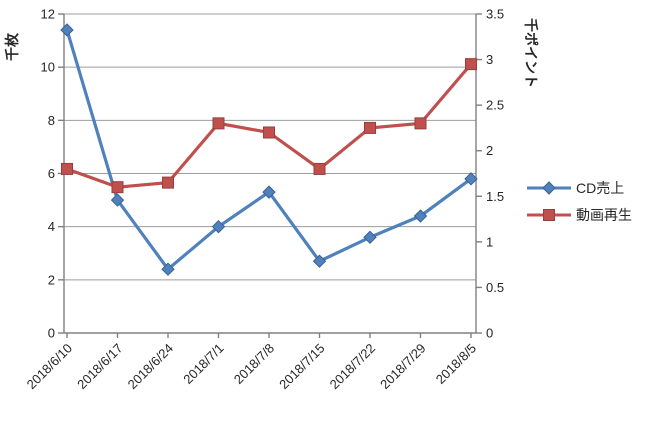 The width and height of the screenshot is (650, 423). I want to click on right-axis-title: 千ポイント, so click(531, 53).